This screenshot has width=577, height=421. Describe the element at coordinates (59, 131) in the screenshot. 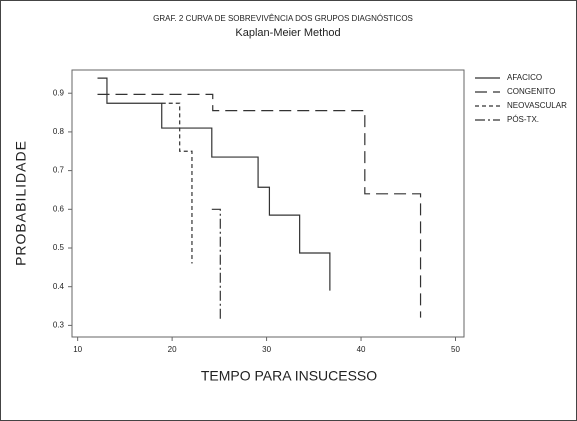

I see `y-tick-label: 0.8` at that location.